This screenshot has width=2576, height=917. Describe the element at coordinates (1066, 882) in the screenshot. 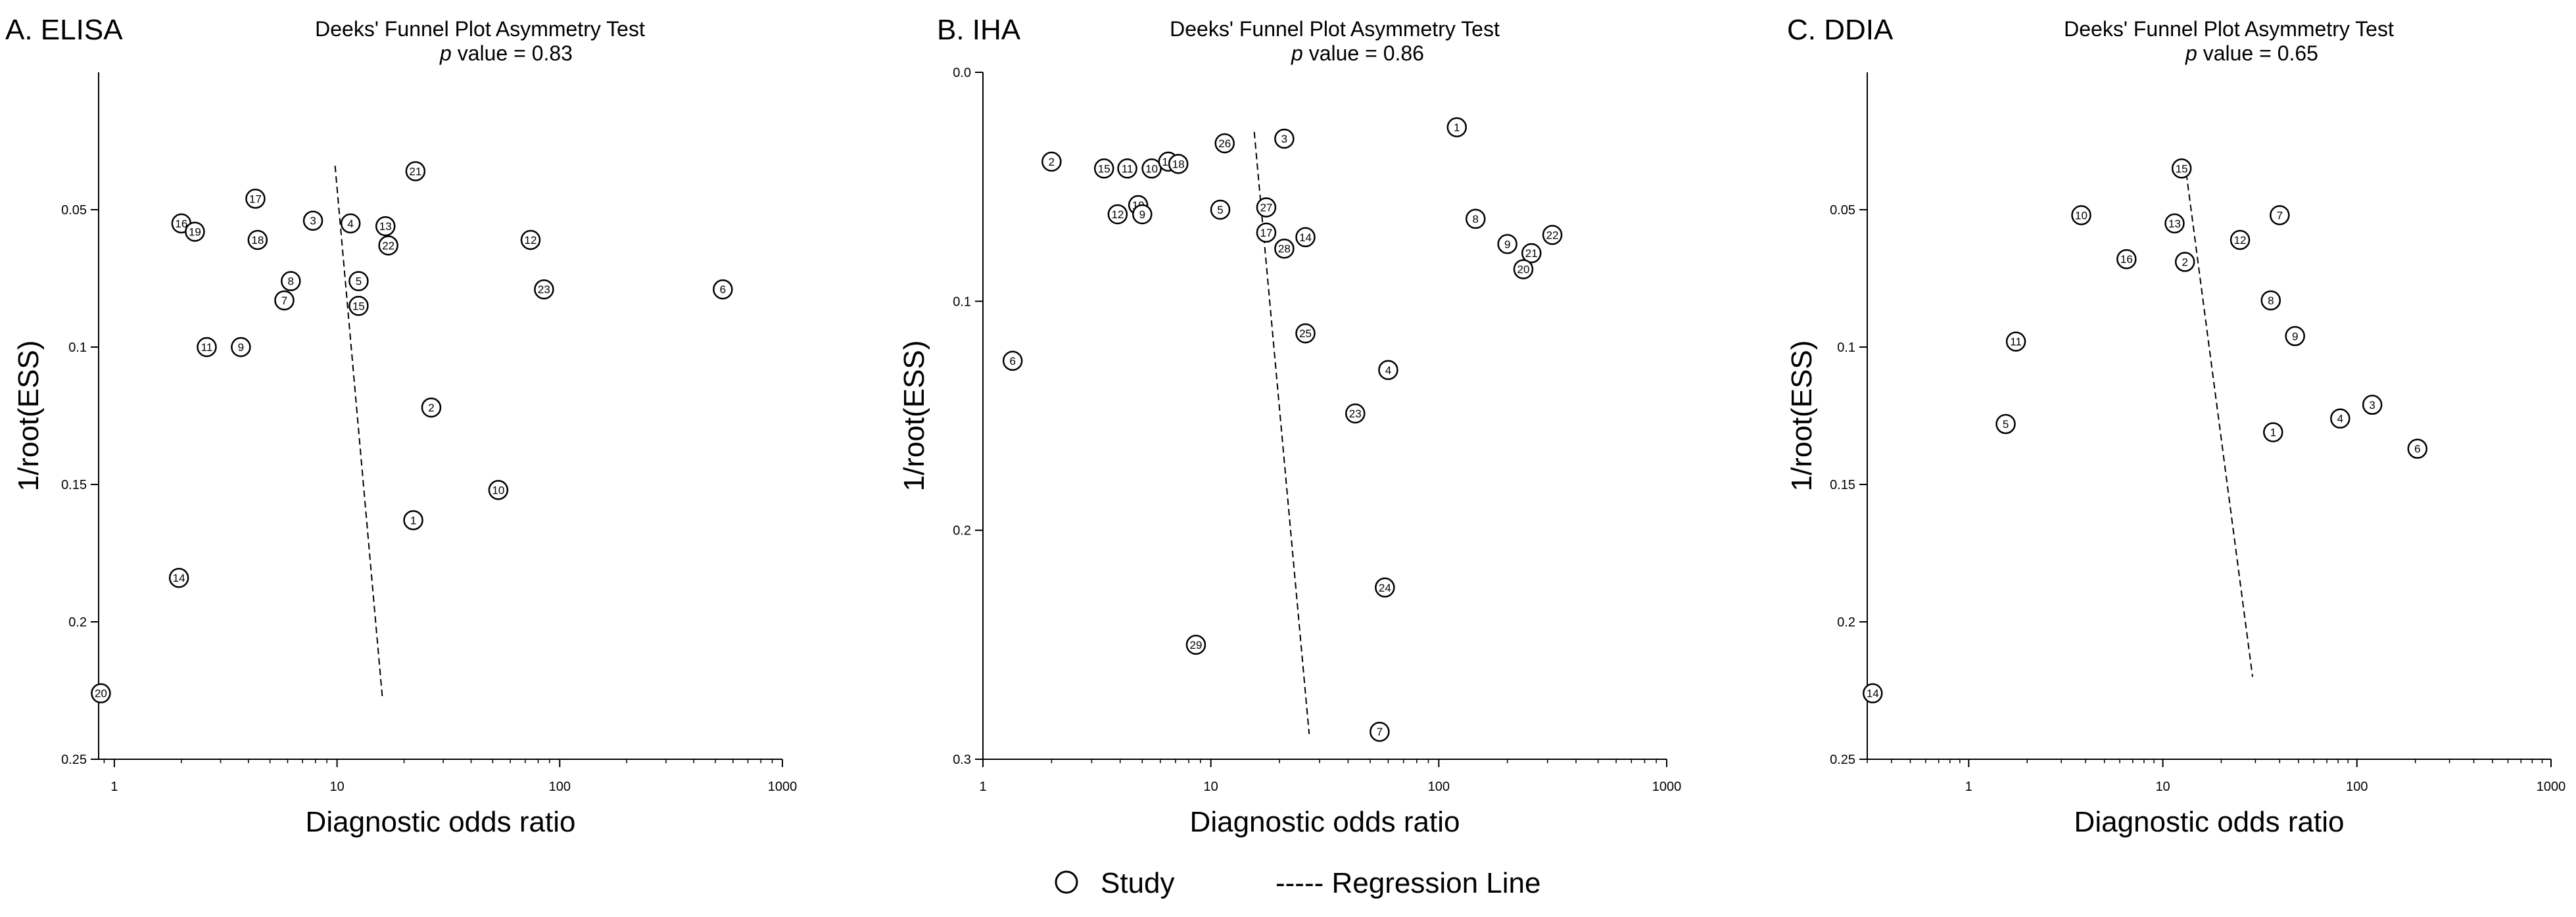

I see `legend-study-marker` at that location.